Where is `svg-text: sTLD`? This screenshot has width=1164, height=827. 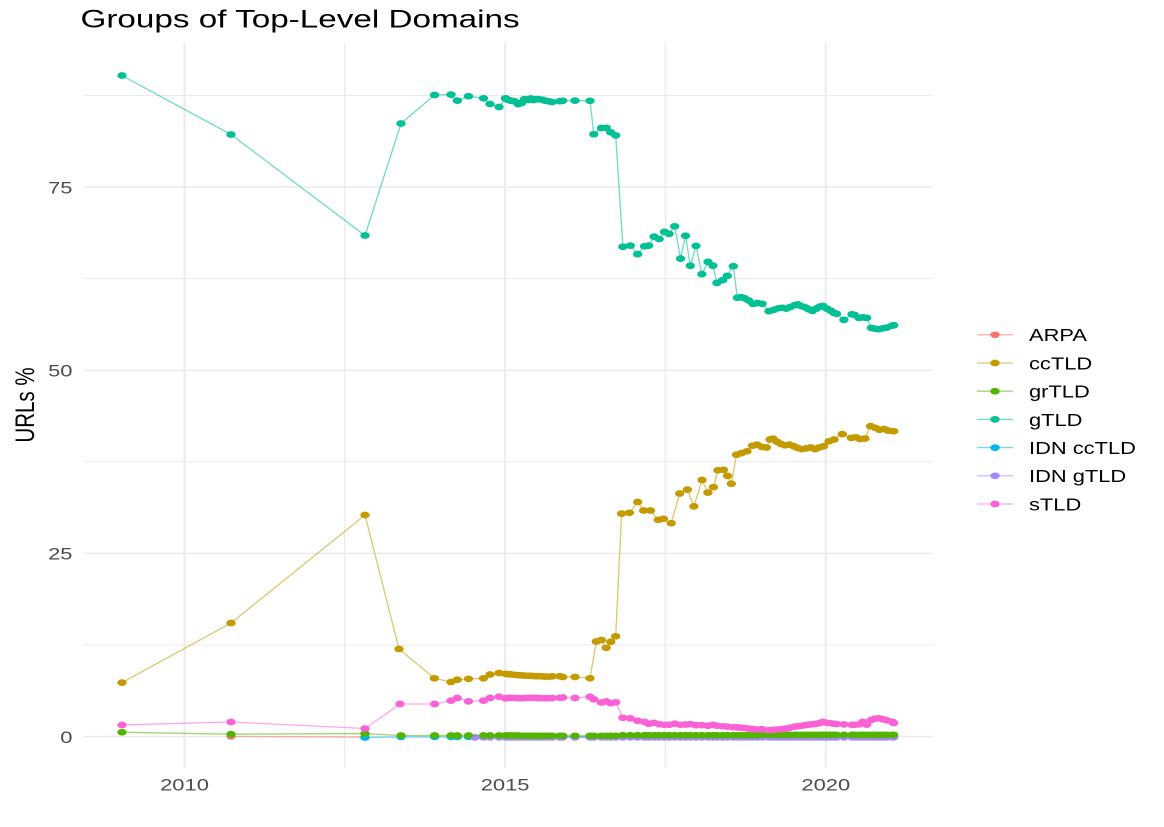 svg-text: sTLD is located at coordinates (1055, 504).